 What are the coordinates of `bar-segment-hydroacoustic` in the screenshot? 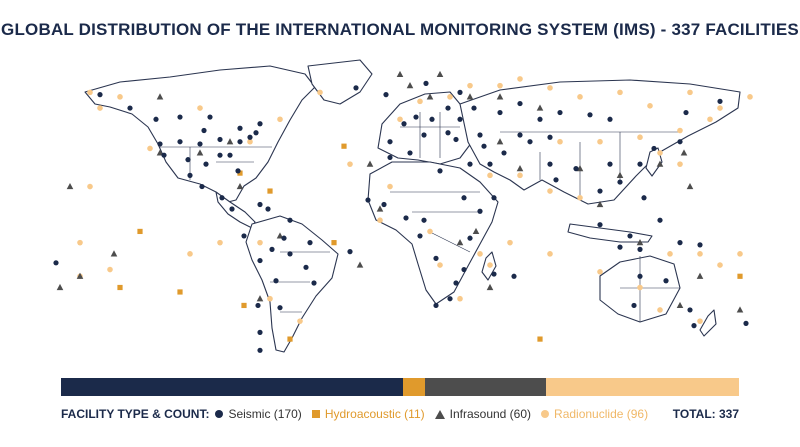 It's located at (414, 387).